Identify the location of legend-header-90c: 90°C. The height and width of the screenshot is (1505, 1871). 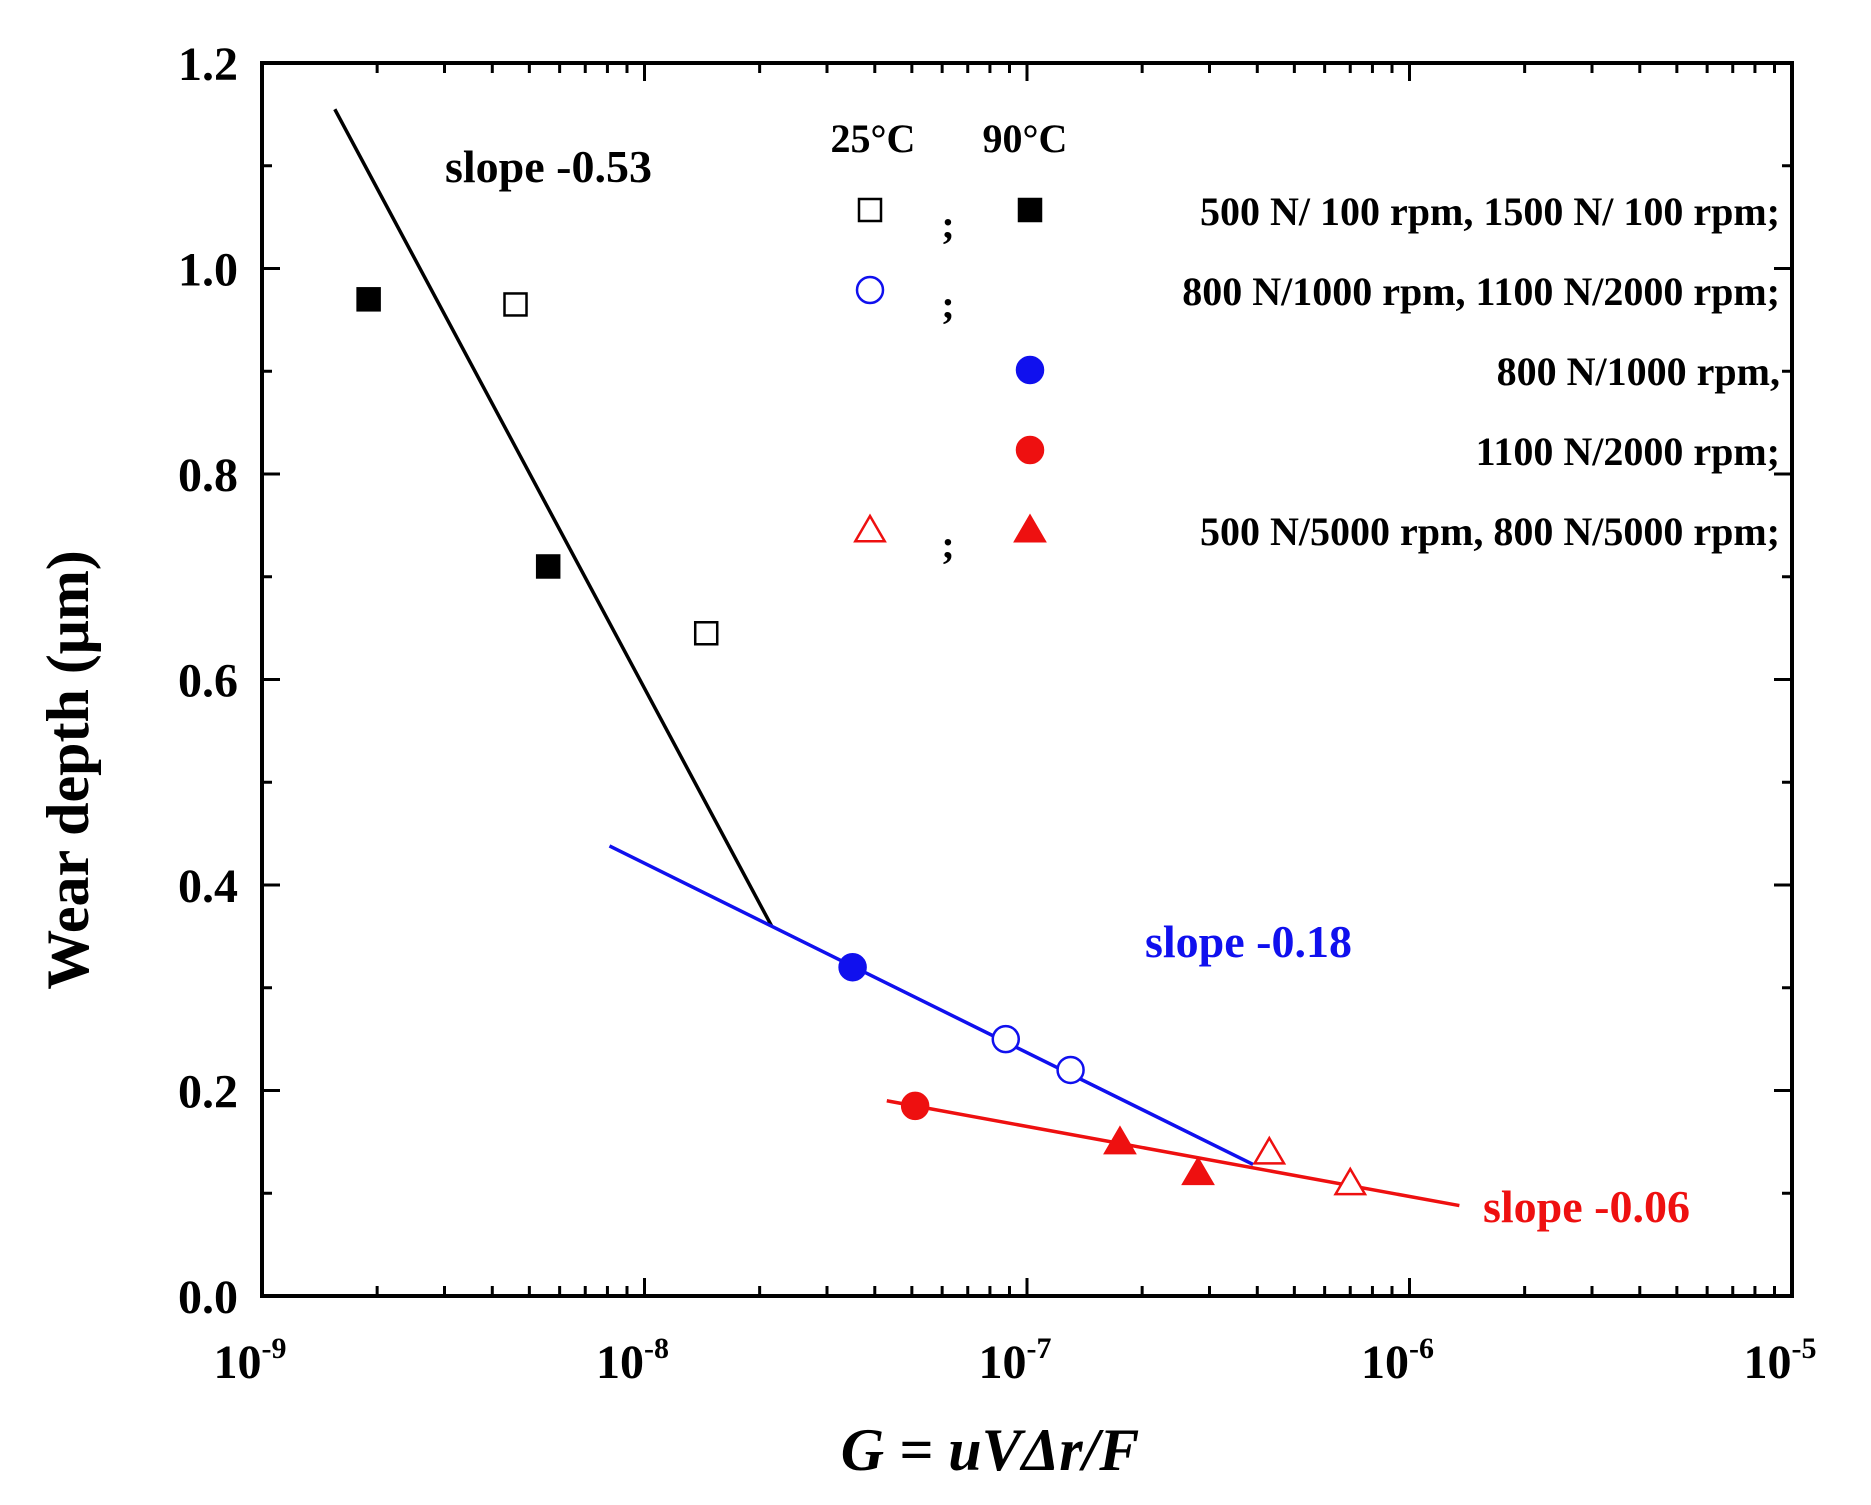
(1025, 138).